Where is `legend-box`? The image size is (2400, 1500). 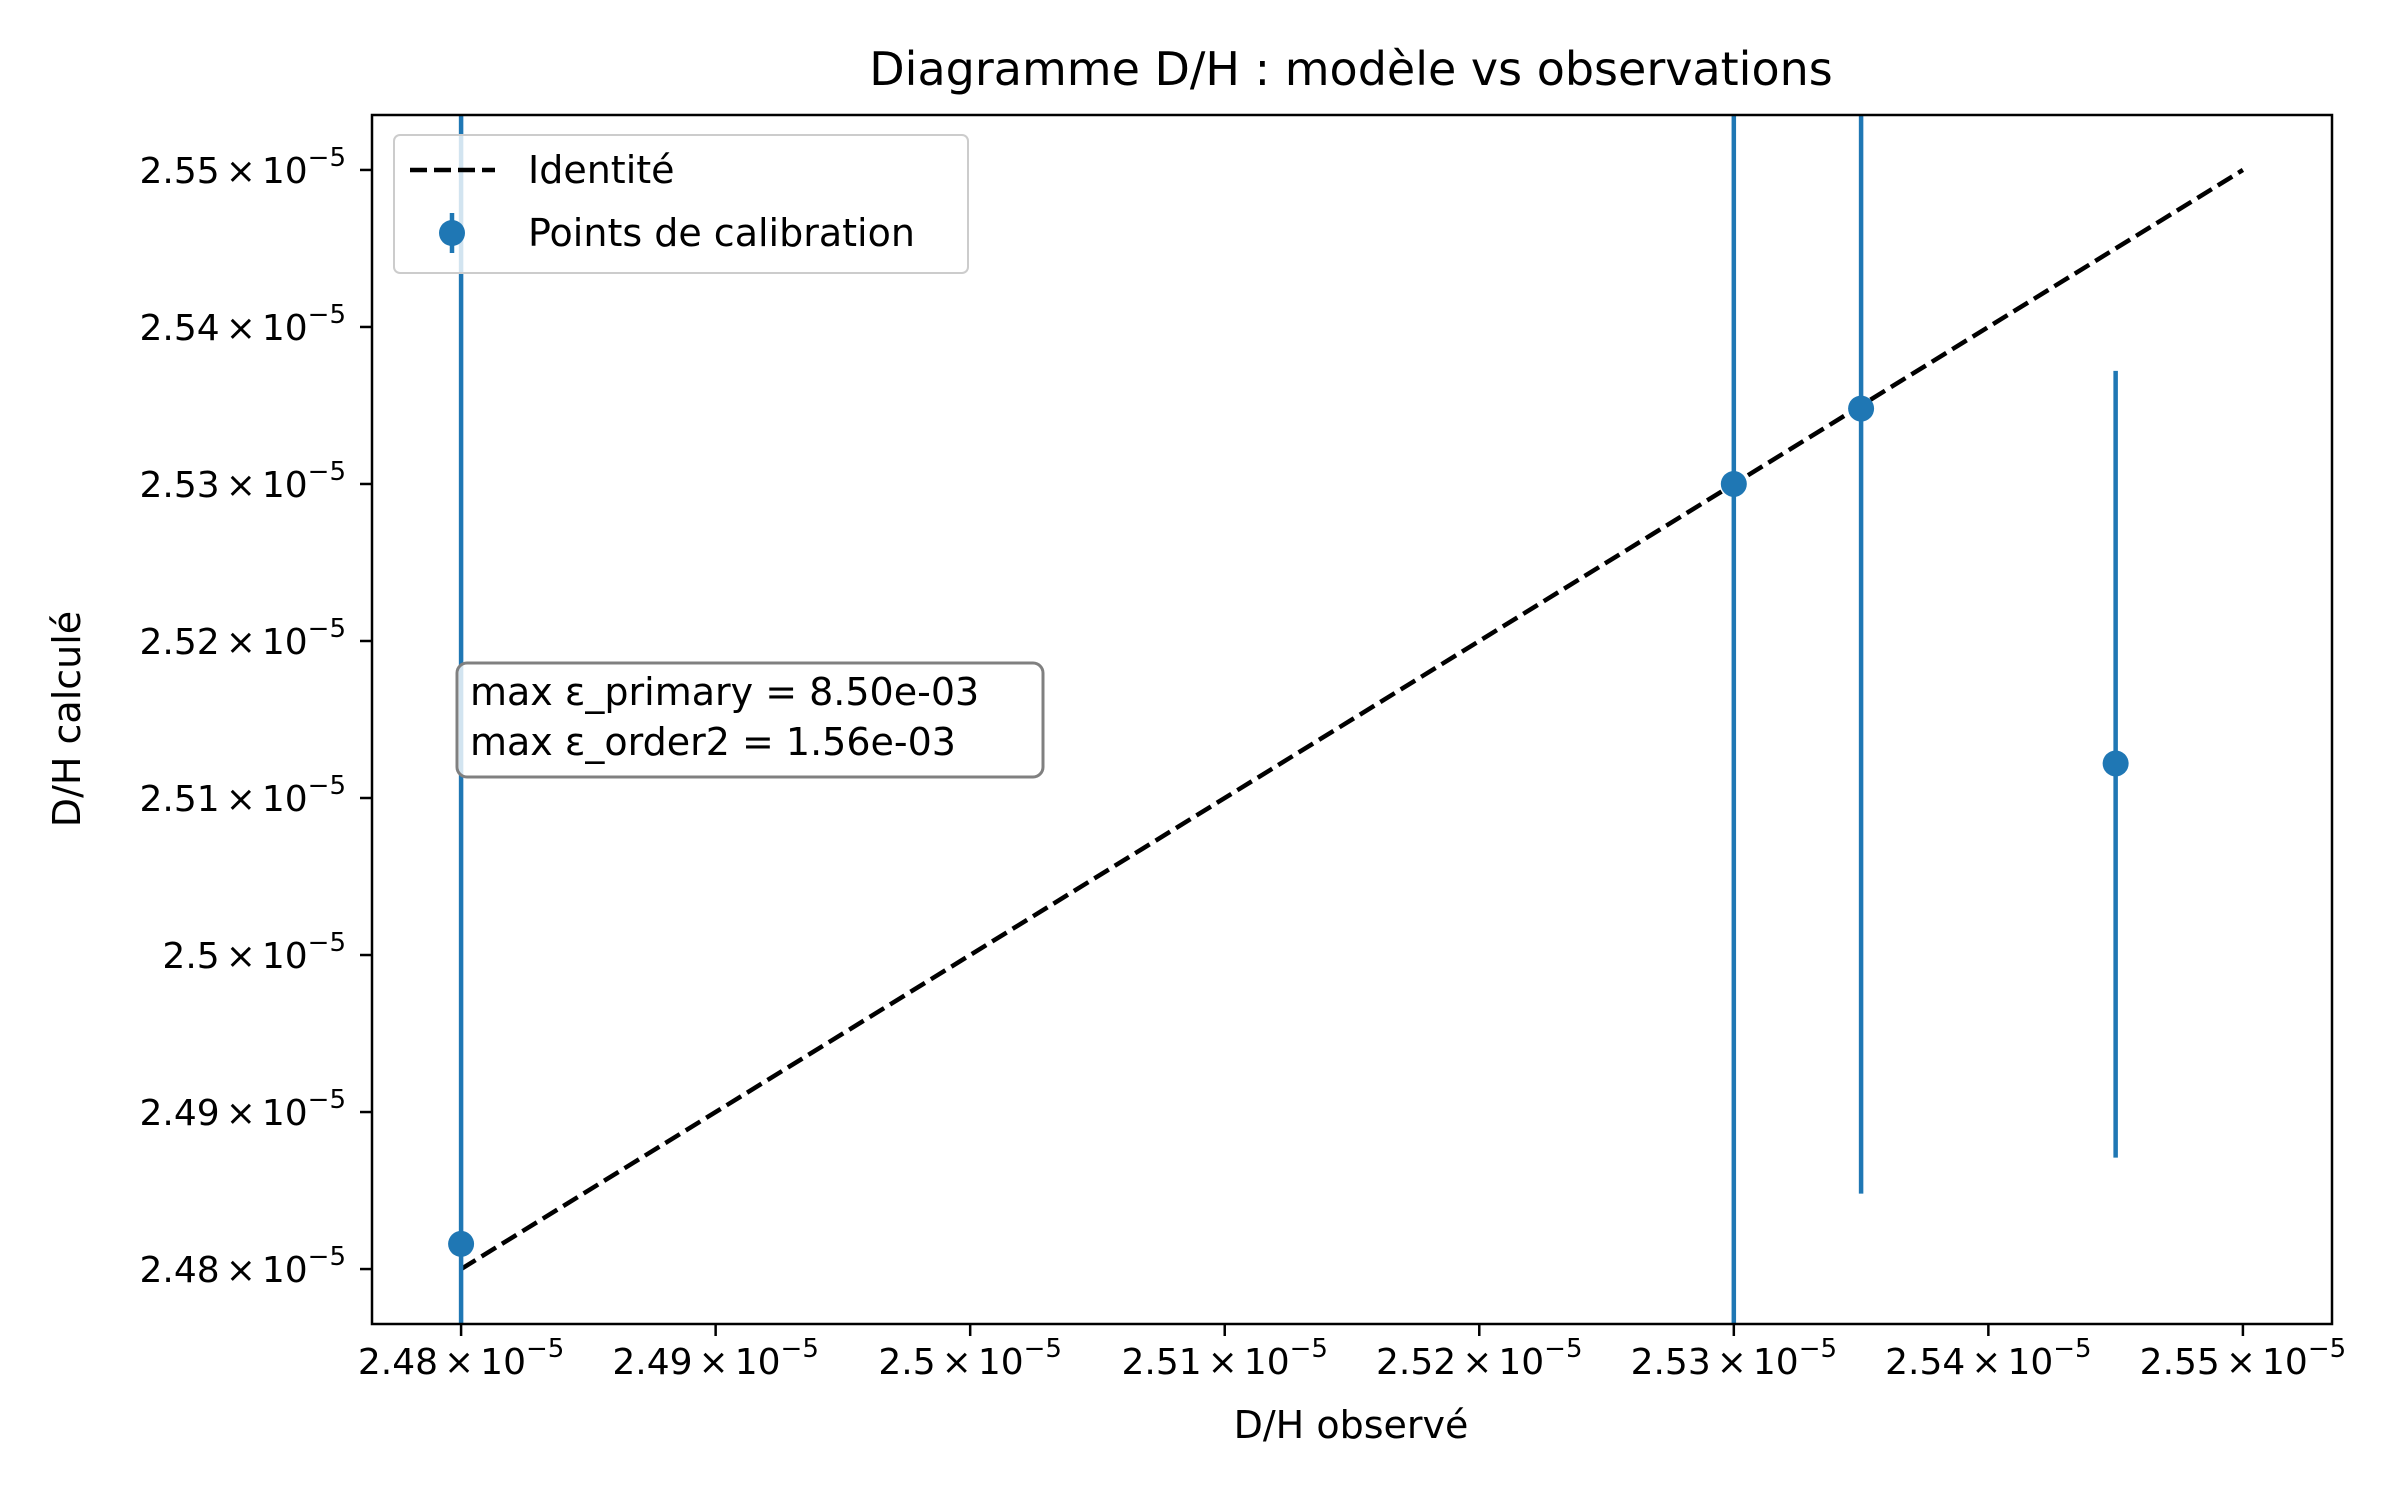
legend-box is located at coordinates (681, 204).